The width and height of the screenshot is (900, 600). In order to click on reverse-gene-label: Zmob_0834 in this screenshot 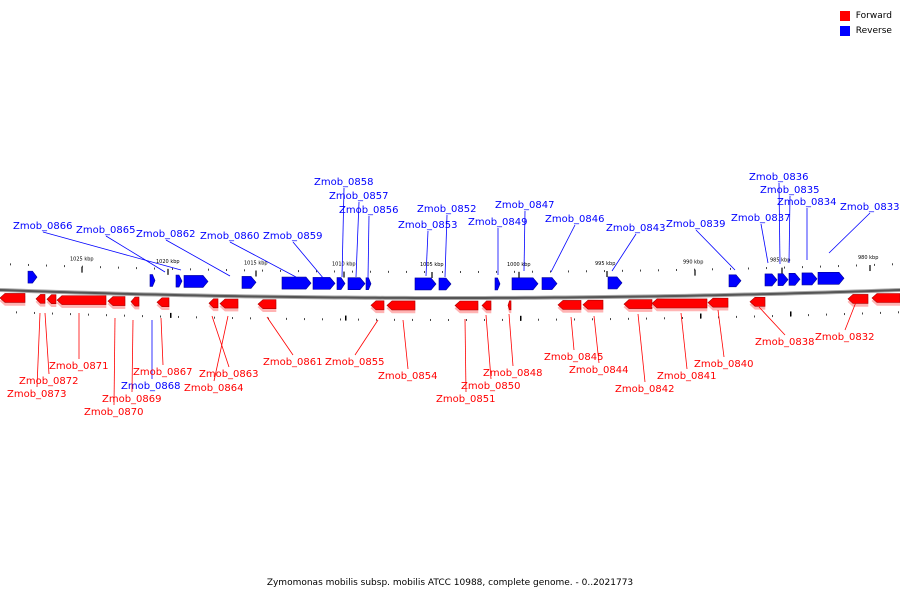, I will do `click(807, 202)`.